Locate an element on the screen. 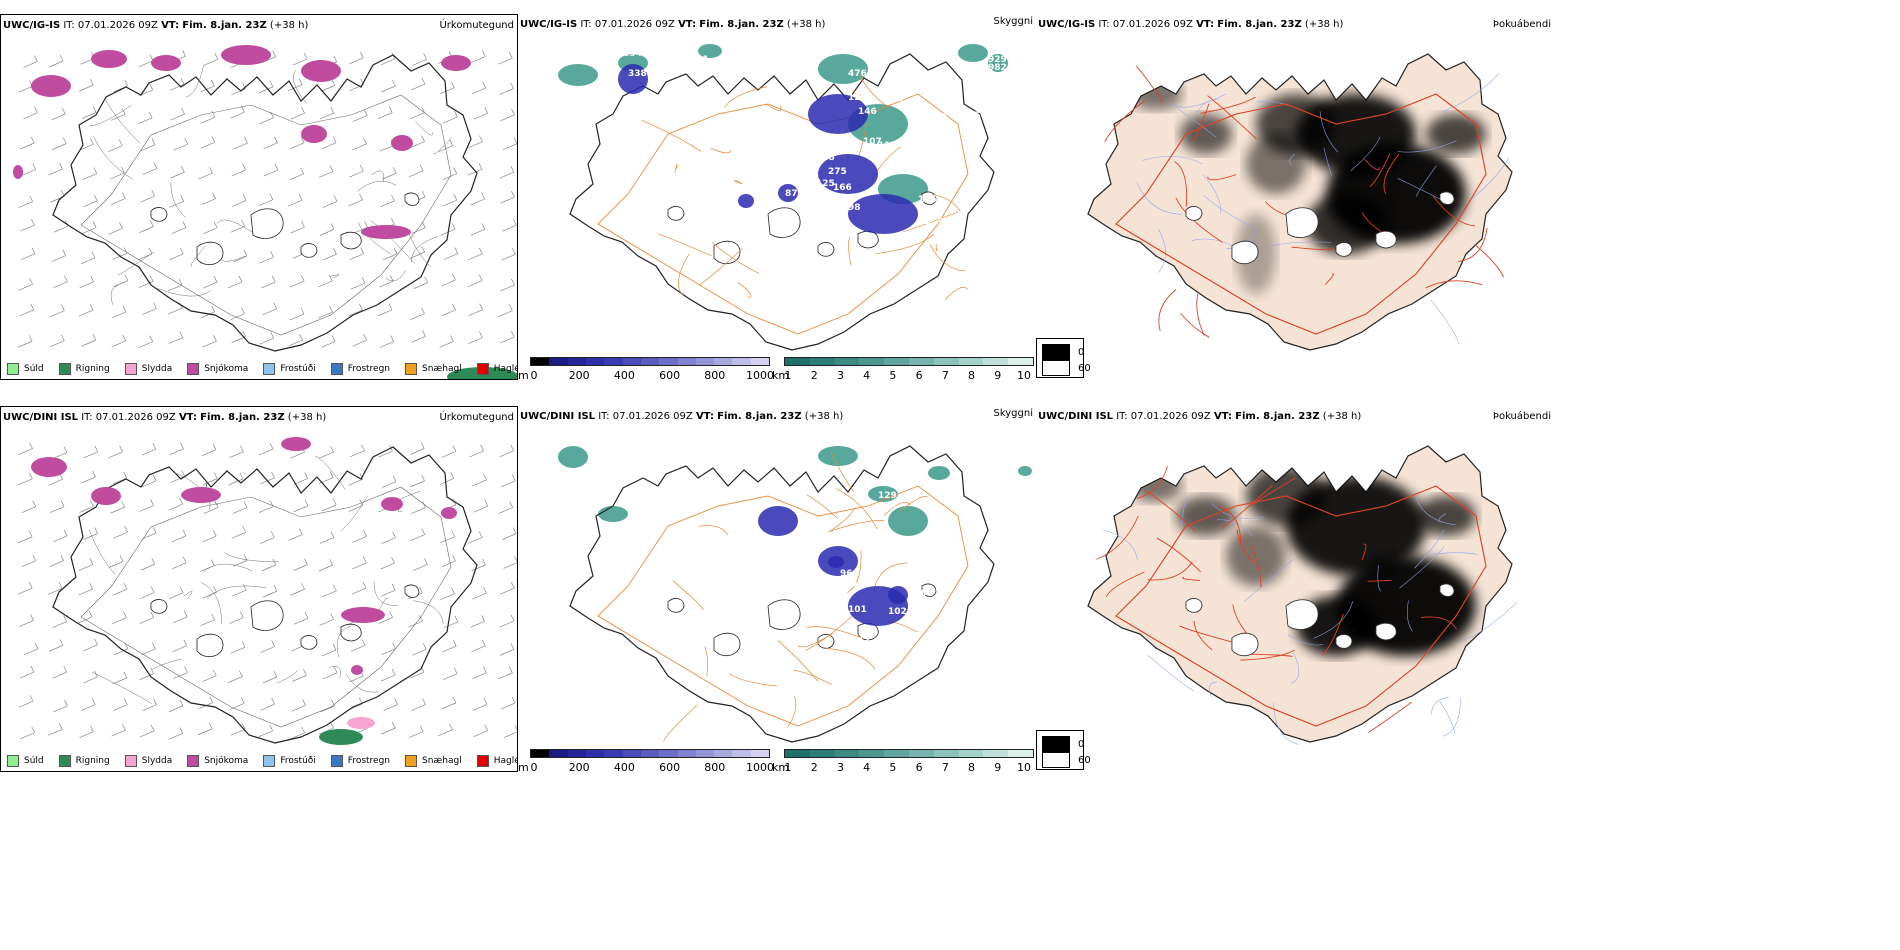  cloud-base-label: 952 is located at coordinates (553, 480).